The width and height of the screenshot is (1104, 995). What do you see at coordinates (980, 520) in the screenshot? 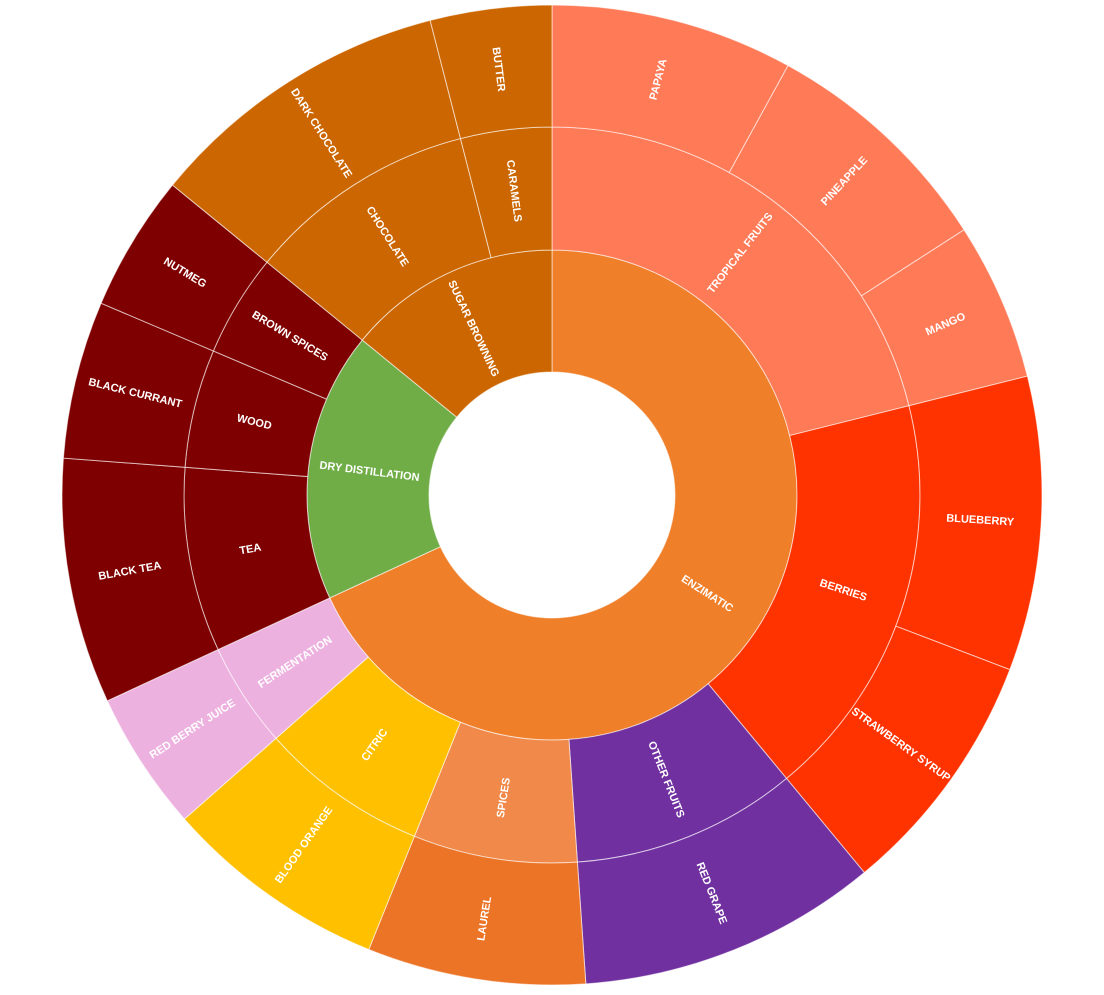
I see `segment-label: BLUEBERRY` at bounding box center [980, 520].